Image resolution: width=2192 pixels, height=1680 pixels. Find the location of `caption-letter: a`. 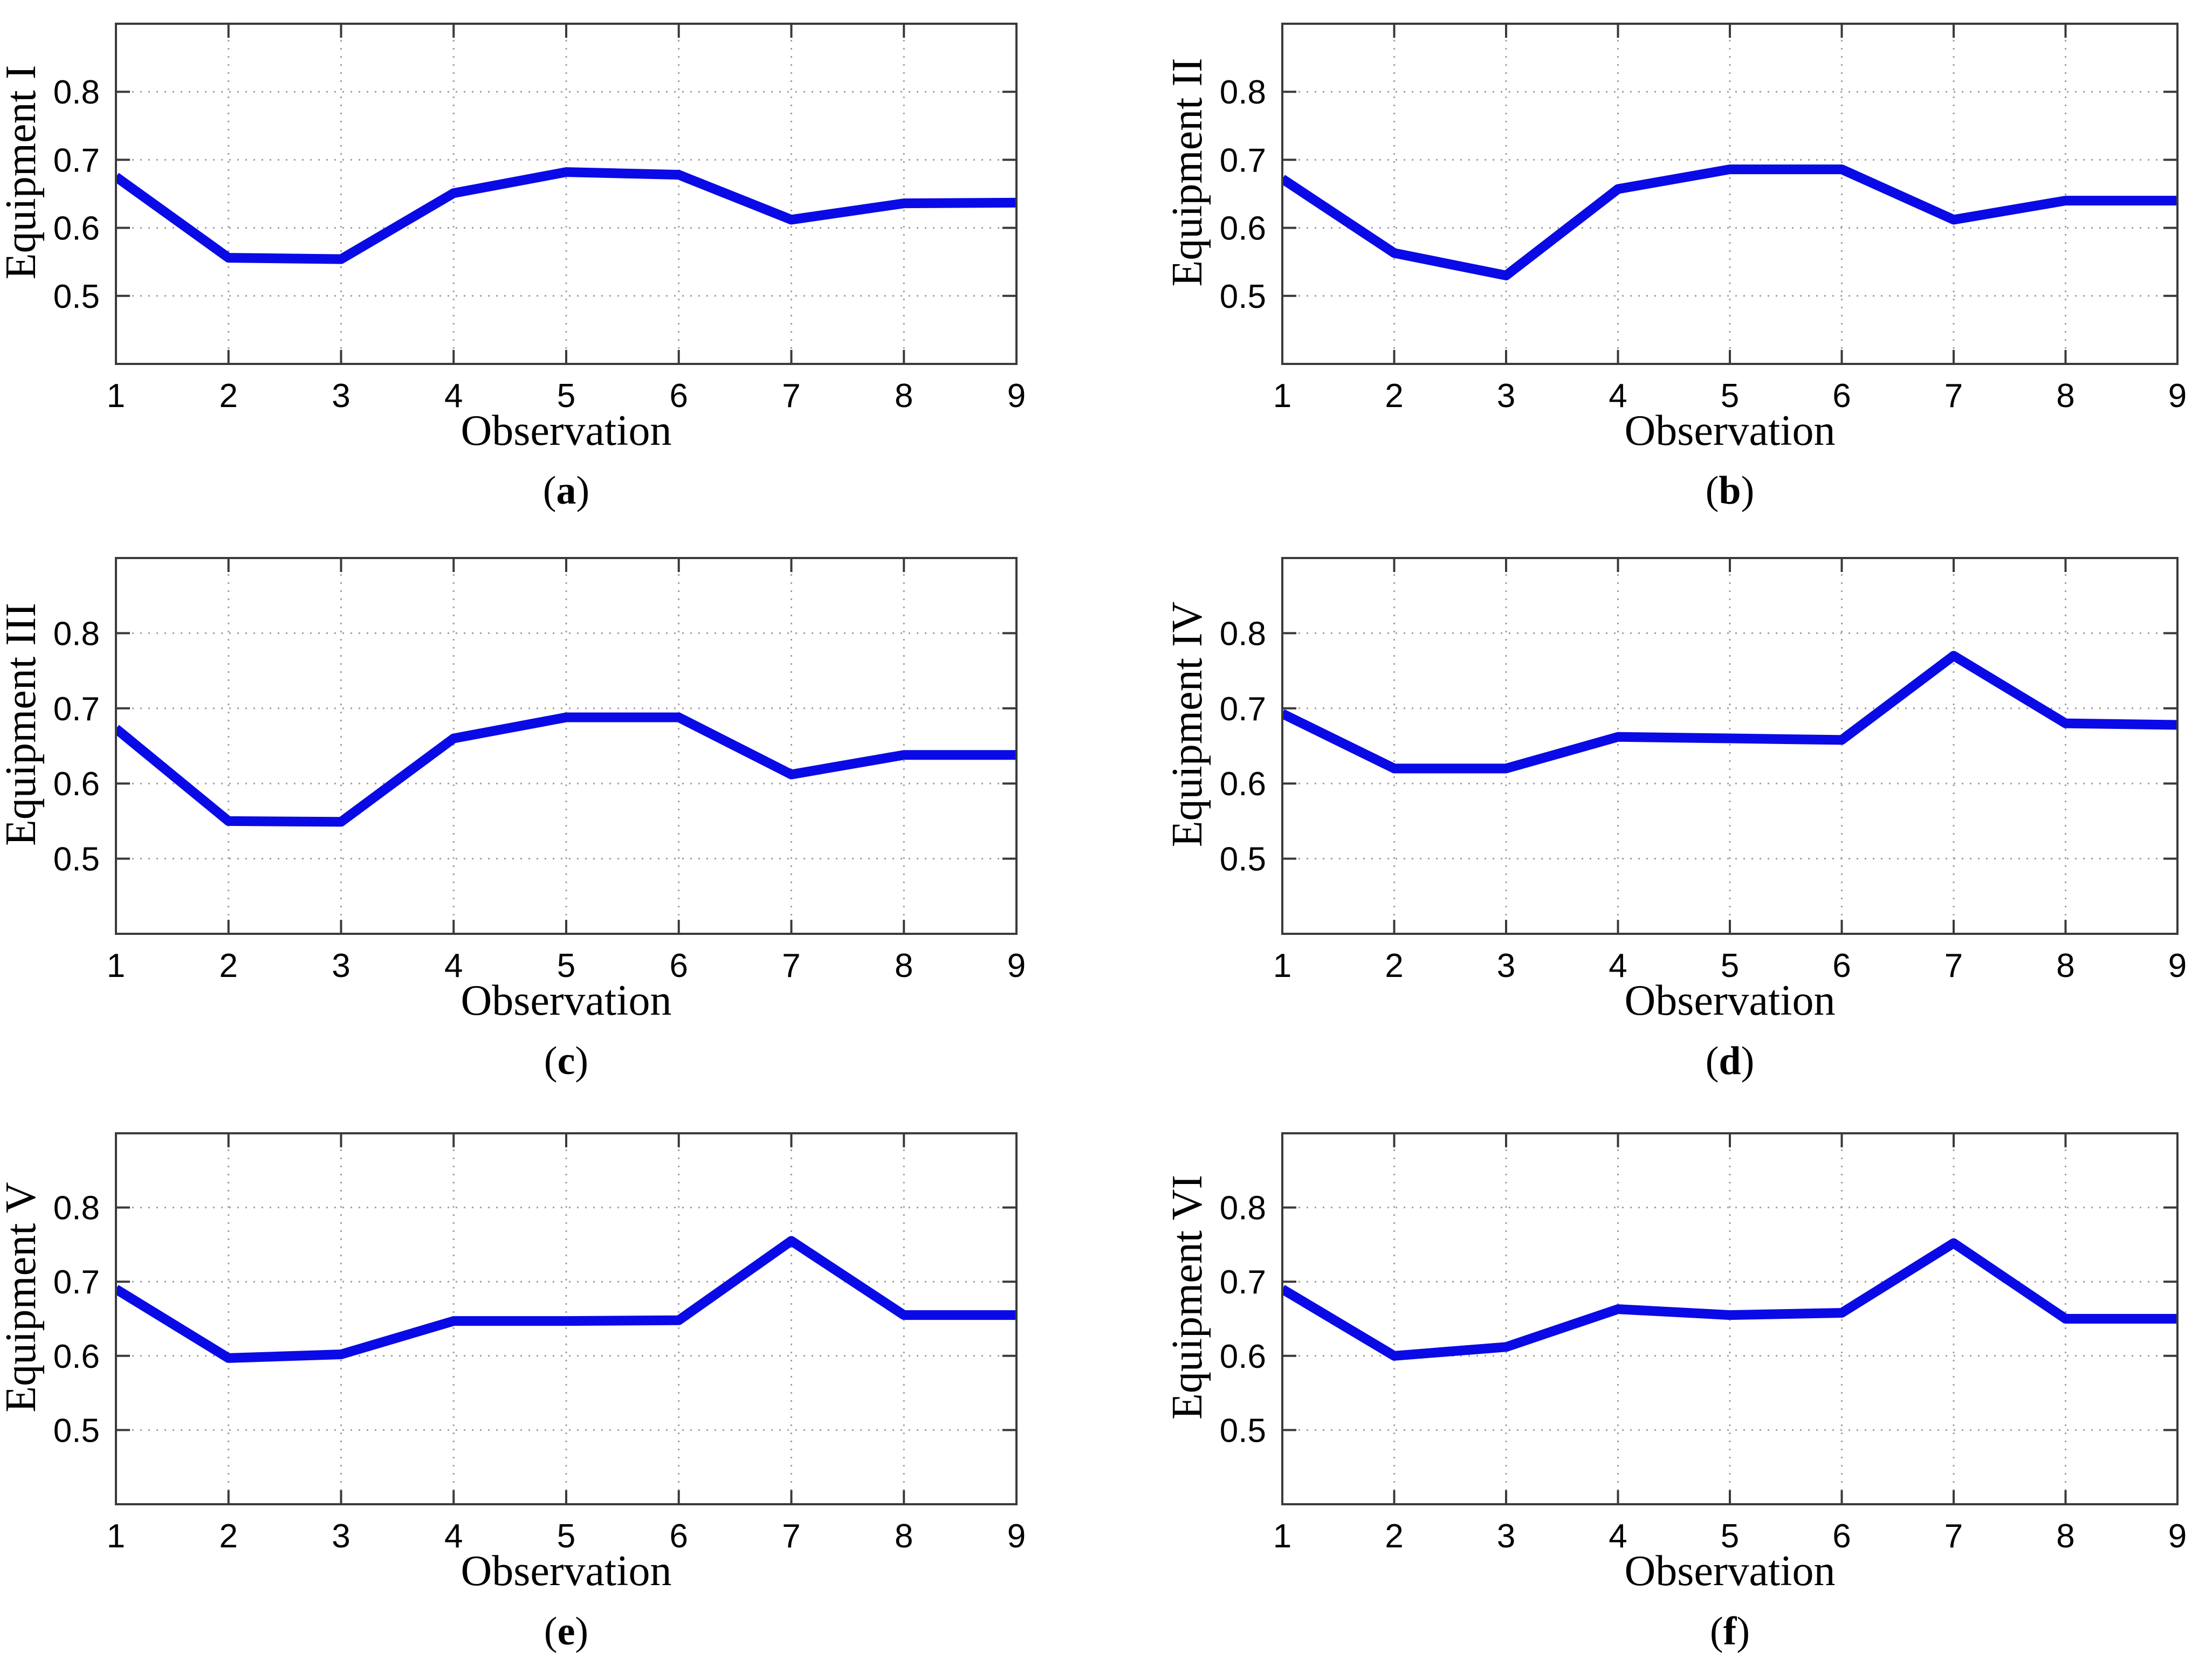

caption-letter: a is located at coordinates (566, 491).